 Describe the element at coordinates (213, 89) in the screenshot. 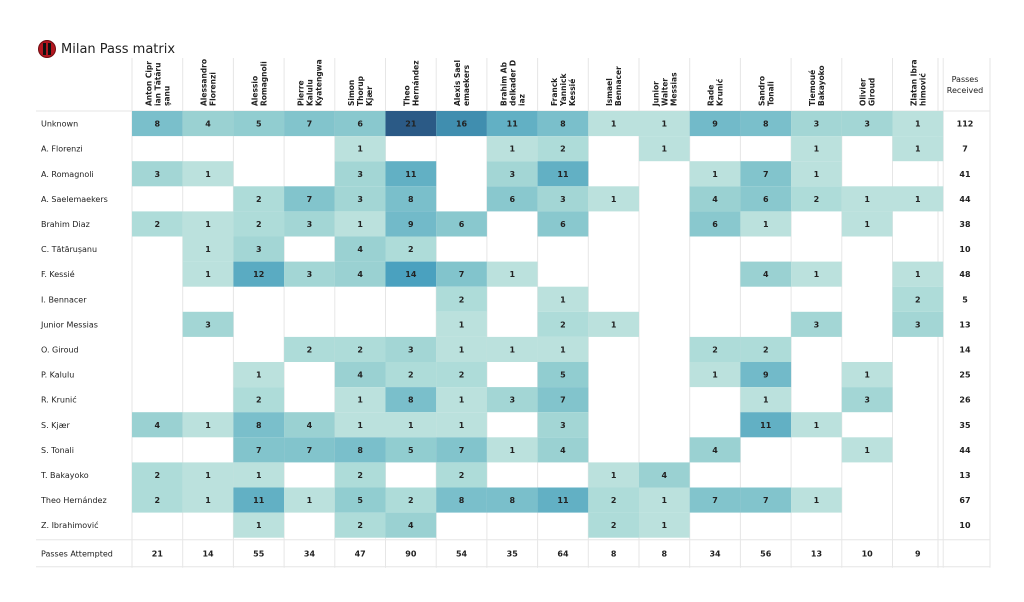

I see `column-label: Florenzi` at that location.